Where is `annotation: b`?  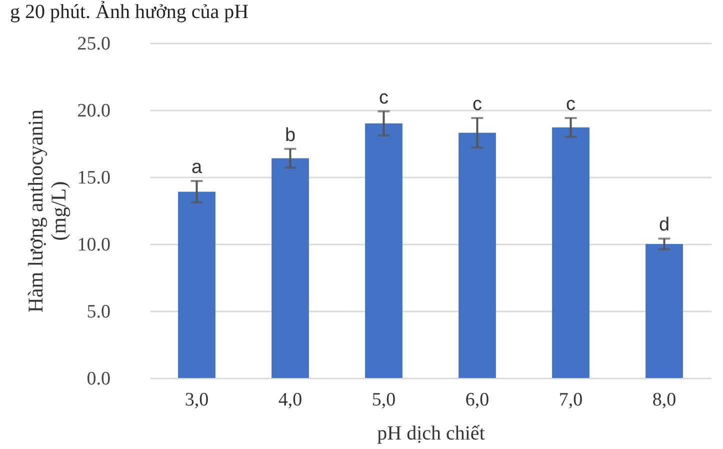
annotation: b is located at coordinates (290, 135).